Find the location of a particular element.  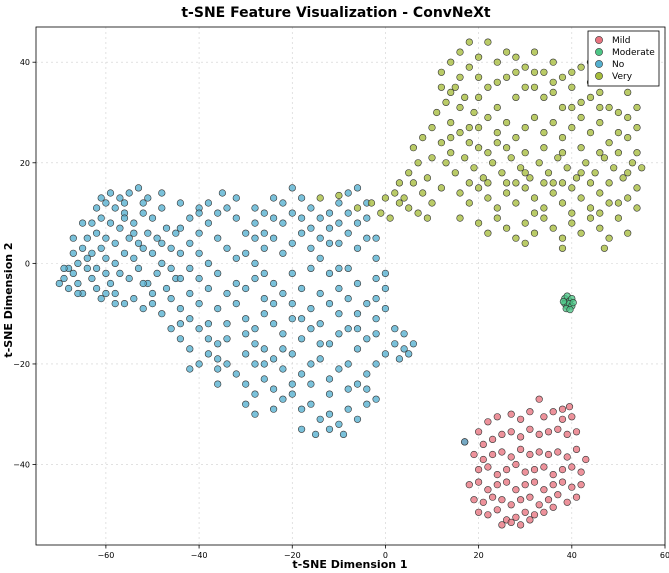

y-tick-label: −40 is located at coordinates (21, 465).